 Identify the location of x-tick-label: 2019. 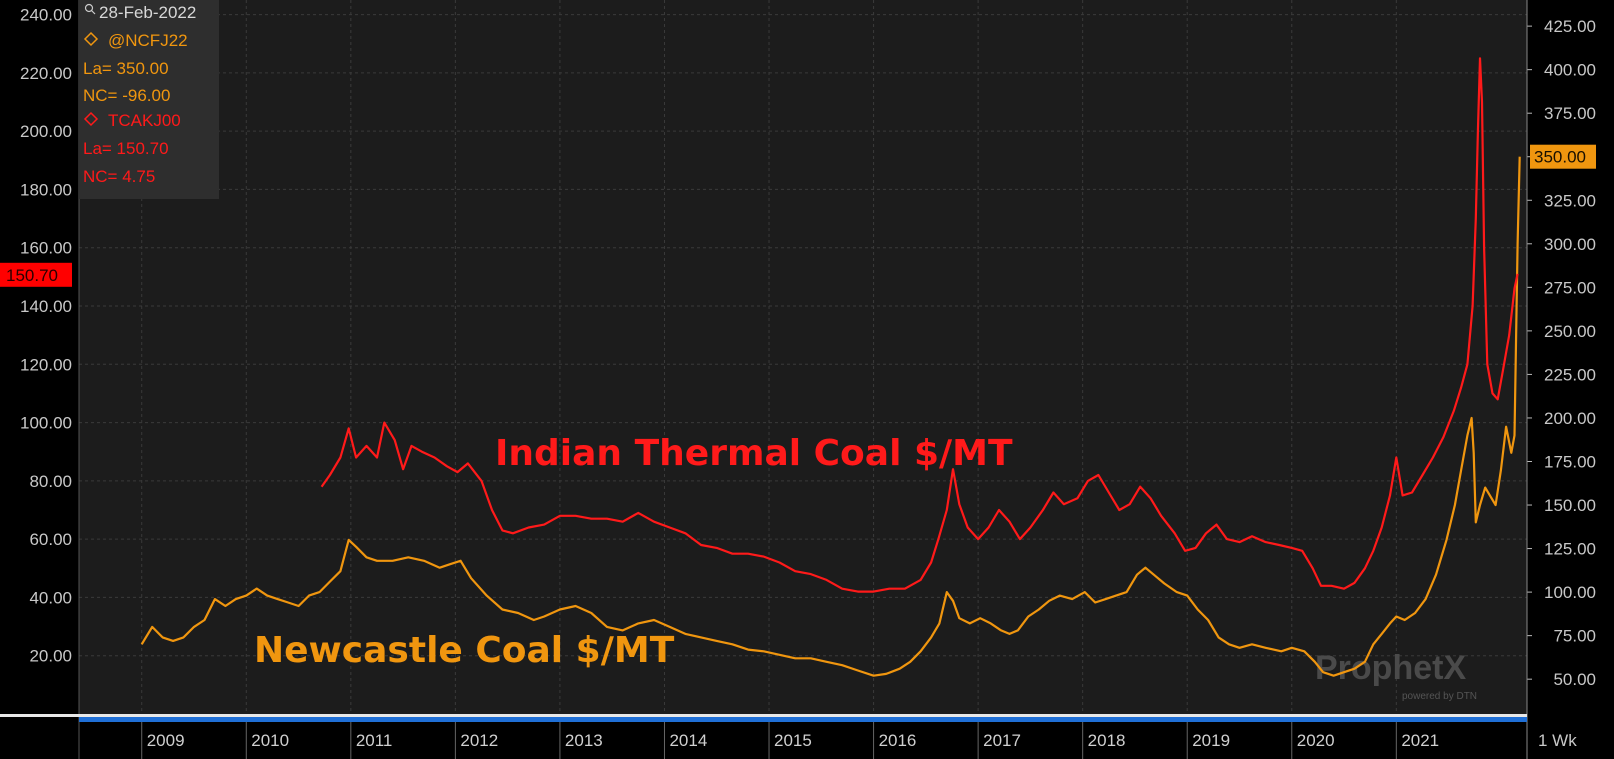
(1211, 740).